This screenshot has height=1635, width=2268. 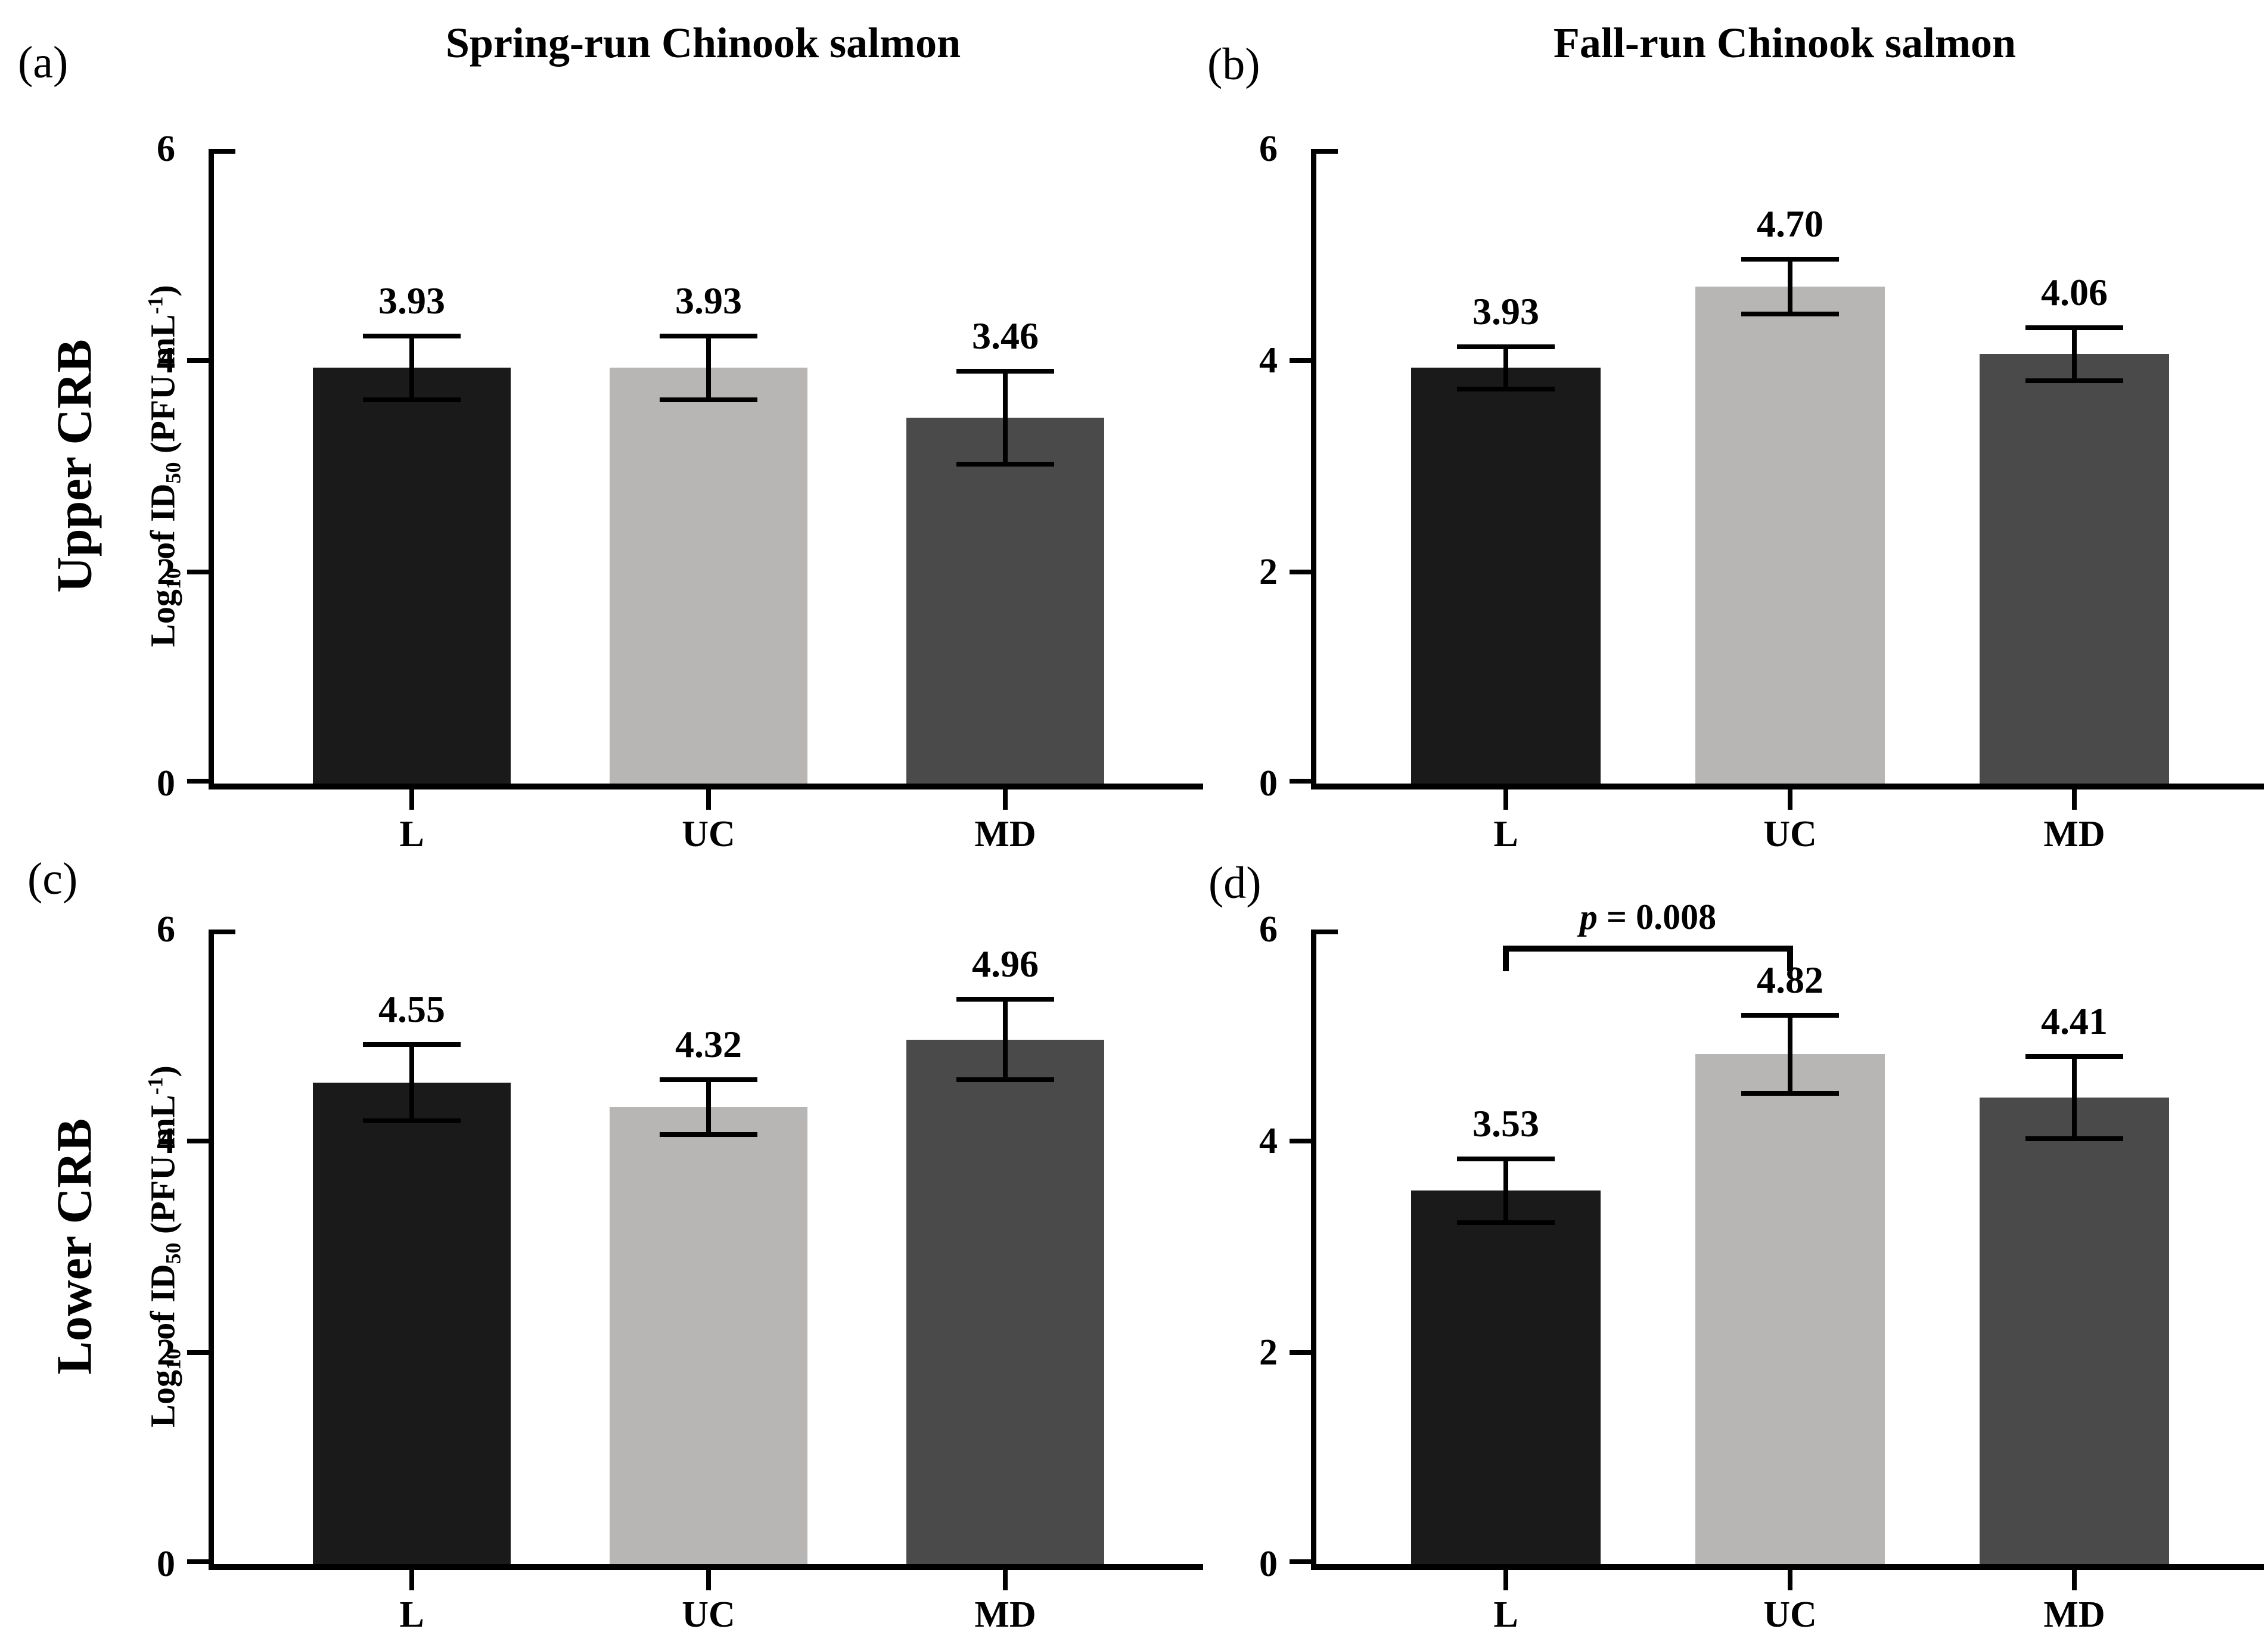 I want to click on bar-value-label: 4.70, so click(x=1790, y=223).